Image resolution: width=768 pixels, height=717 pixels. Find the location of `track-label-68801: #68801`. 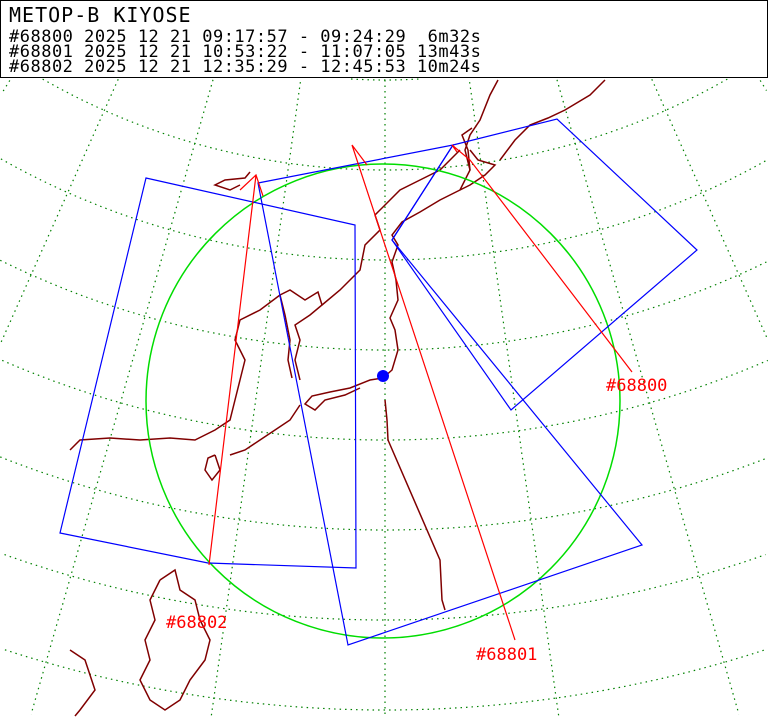

track-label-68801: #68801 is located at coordinates (506, 655).